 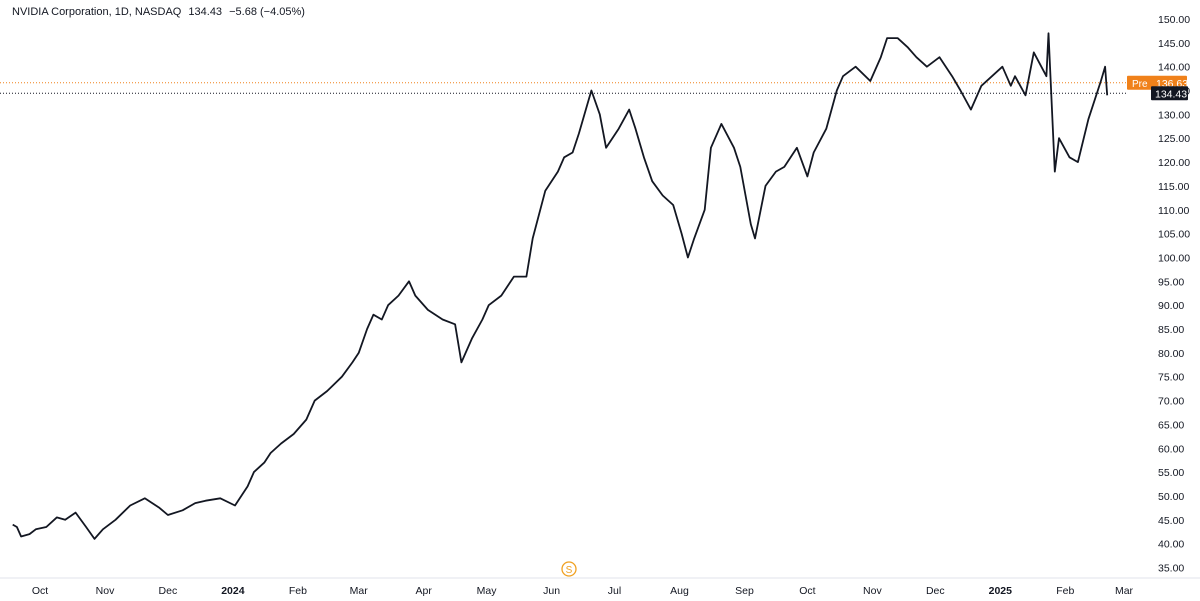 What do you see at coordinates (1171, 521) in the screenshot?
I see `y-tick-label: 45.00` at bounding box center [1171, 521].